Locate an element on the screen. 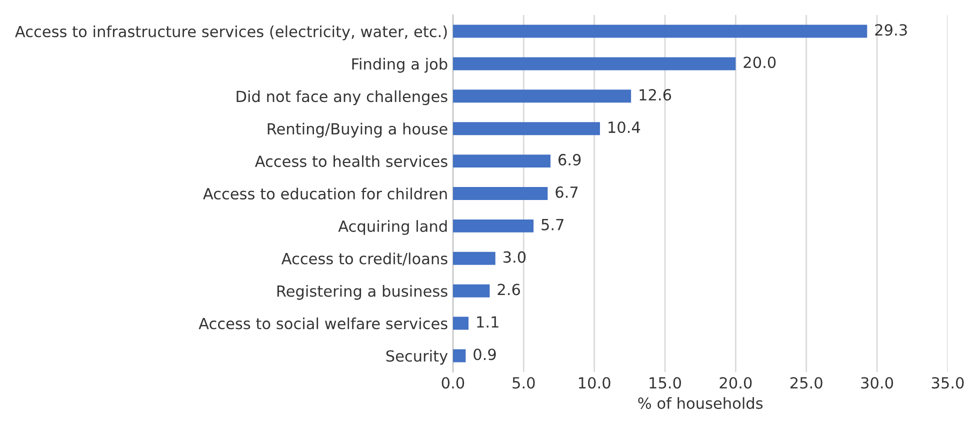  y-tick-label: Access to health services is located at coordinates (351, 161).